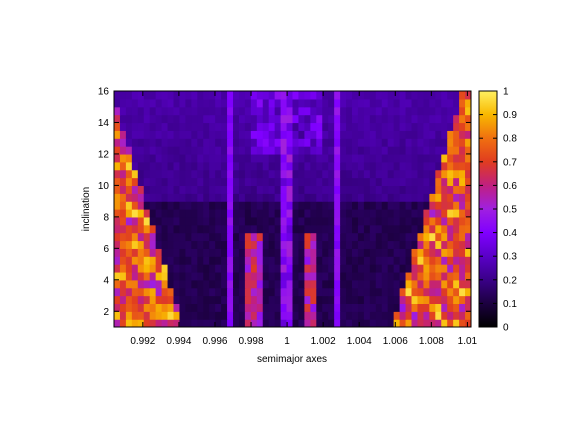  What do you see at coordinates (510, 210) in the screenshot?
I see `colorbar-tick-label: 0.5` at bounding box center [510, 210].